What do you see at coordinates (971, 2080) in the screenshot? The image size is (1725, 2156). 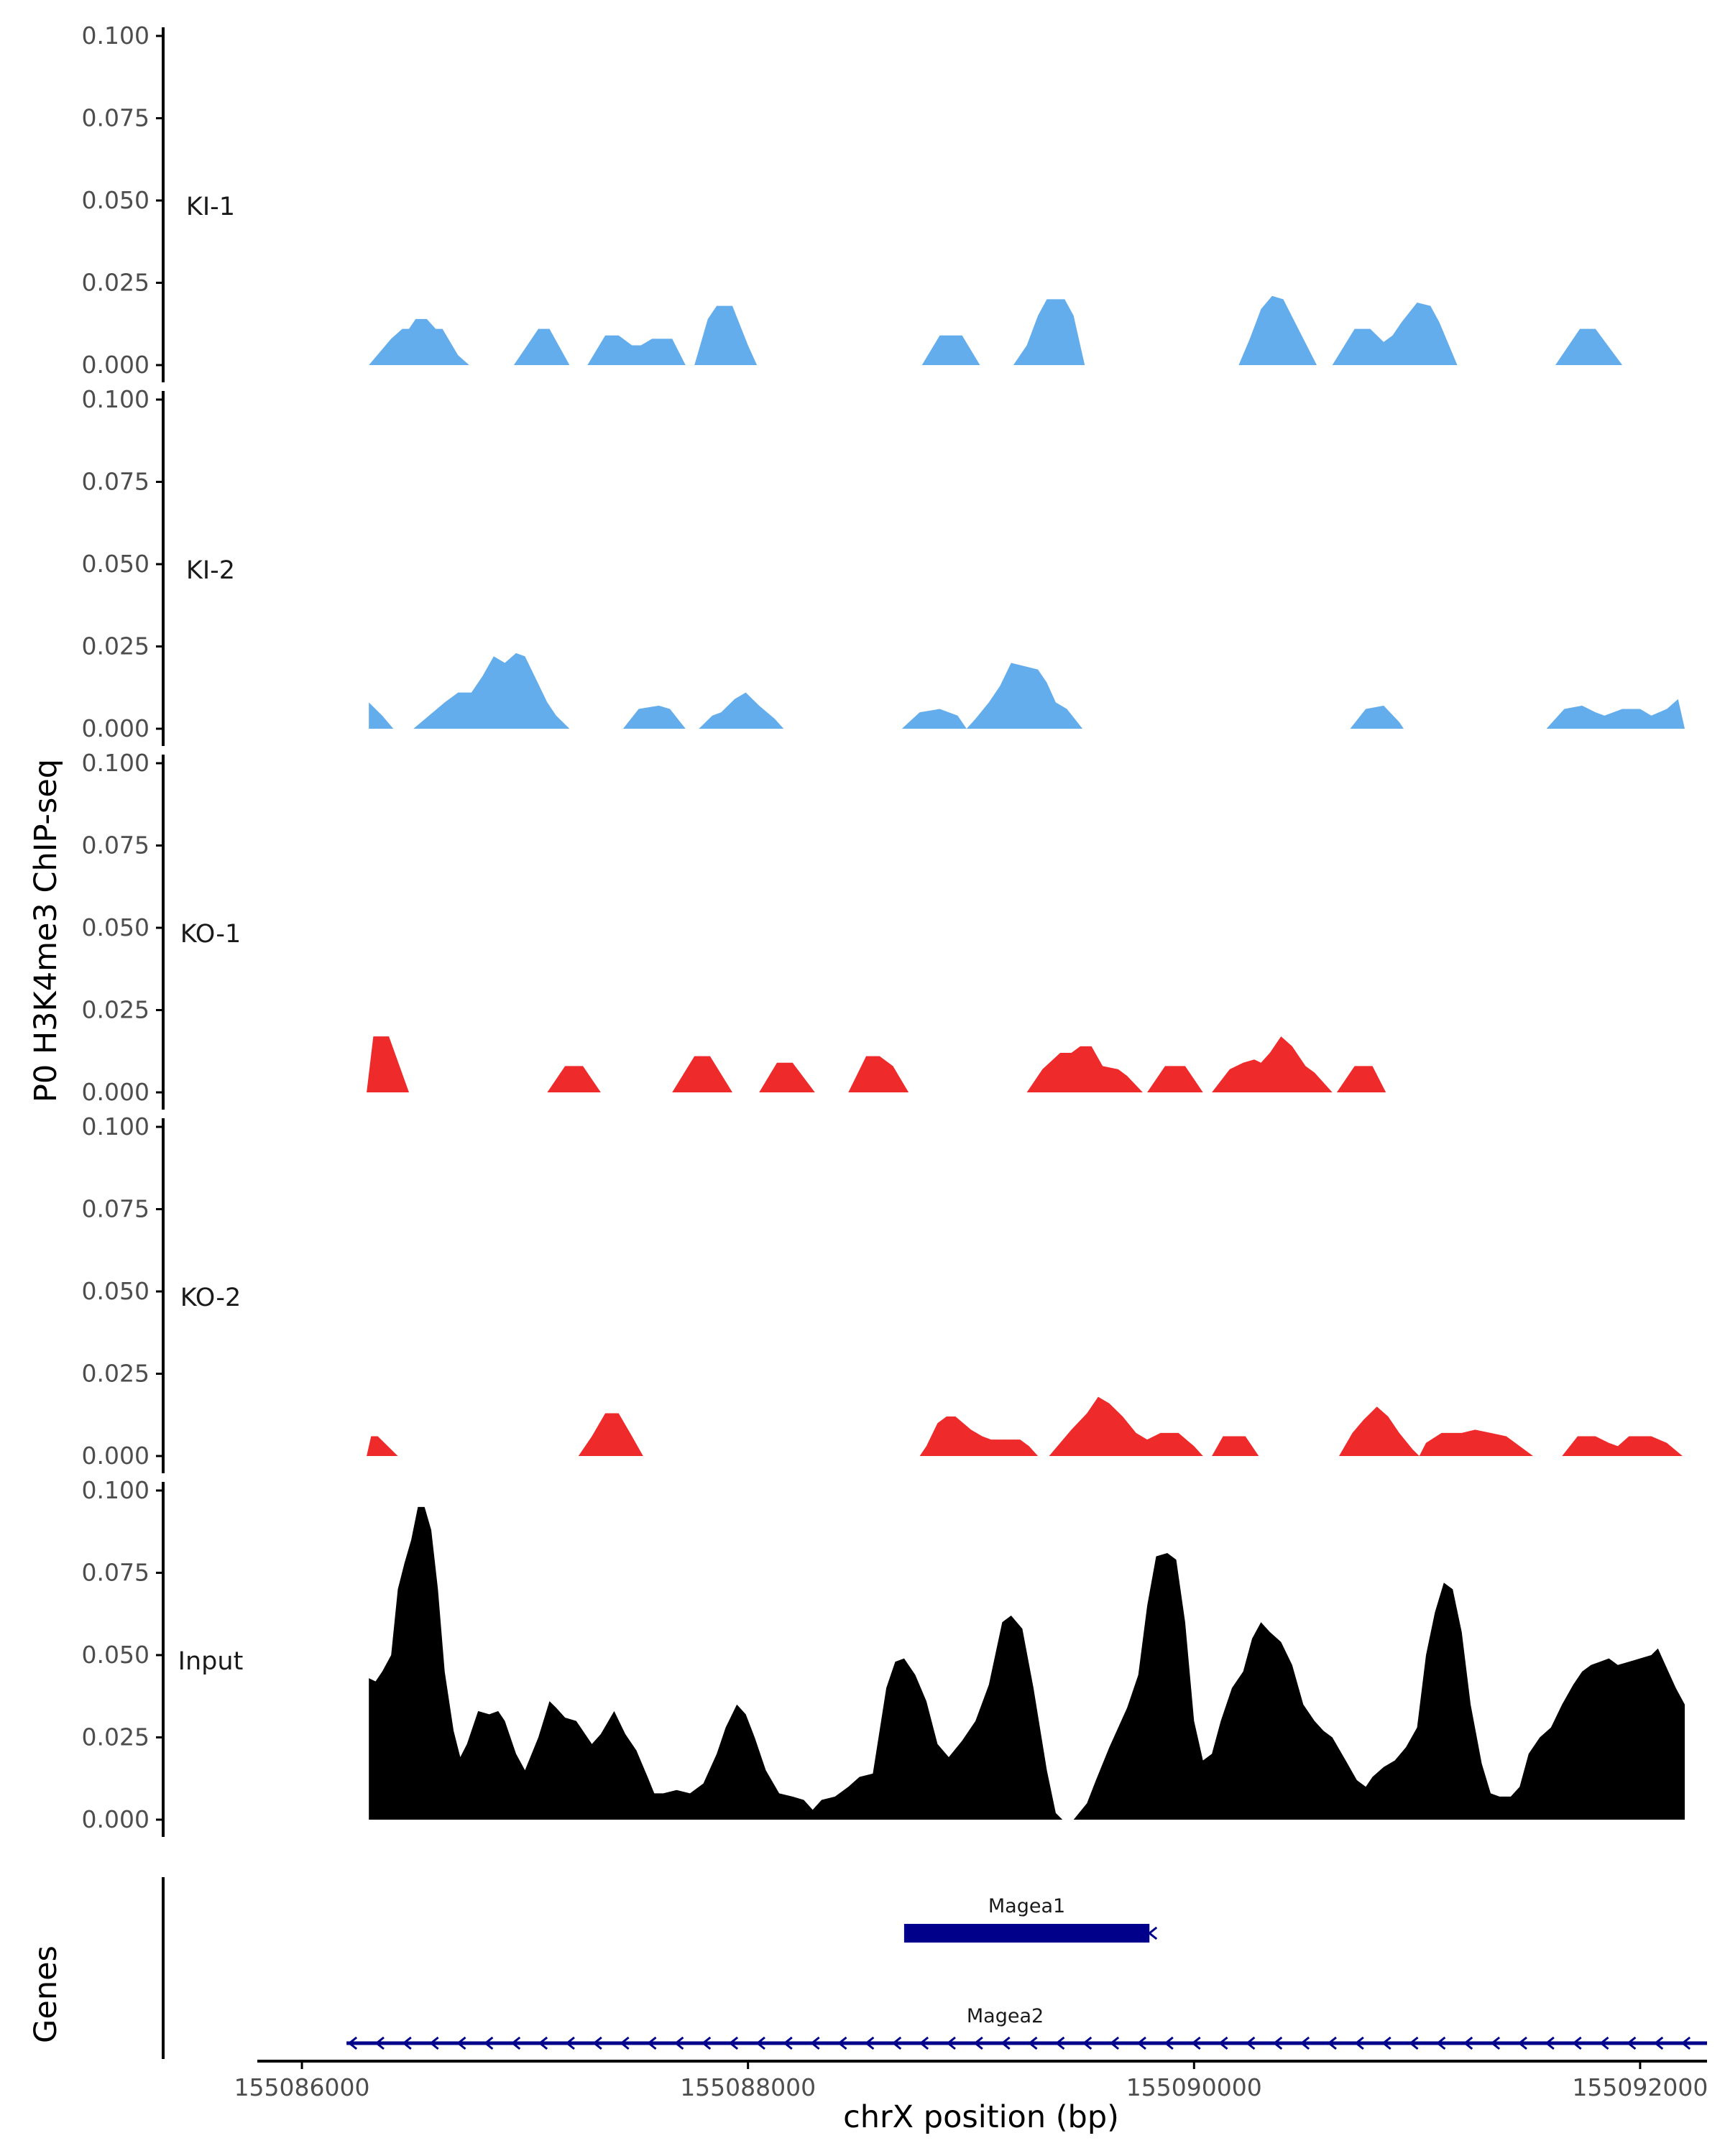 I see `x-axis: 155086000 155088000 155090000 155092000` at bounding box center [971, 2080].